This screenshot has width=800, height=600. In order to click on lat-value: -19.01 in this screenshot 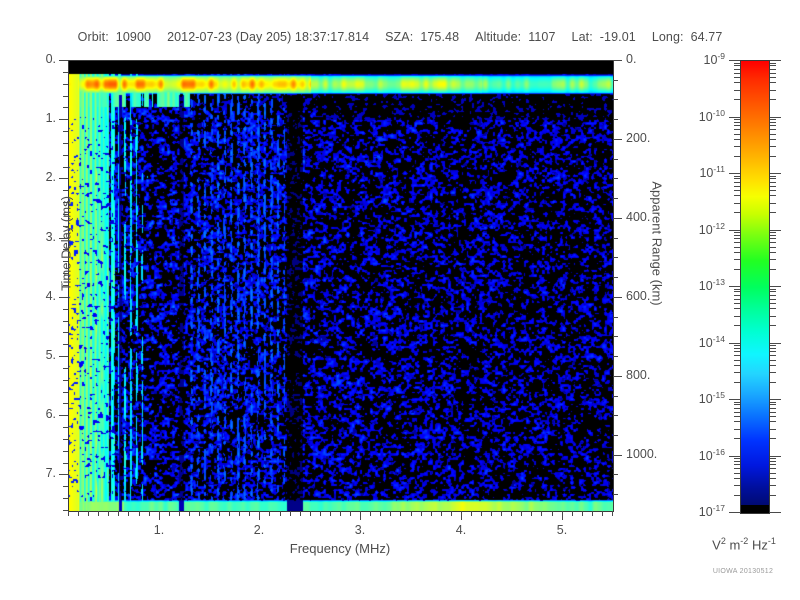, I will do `click(617, 37)`.